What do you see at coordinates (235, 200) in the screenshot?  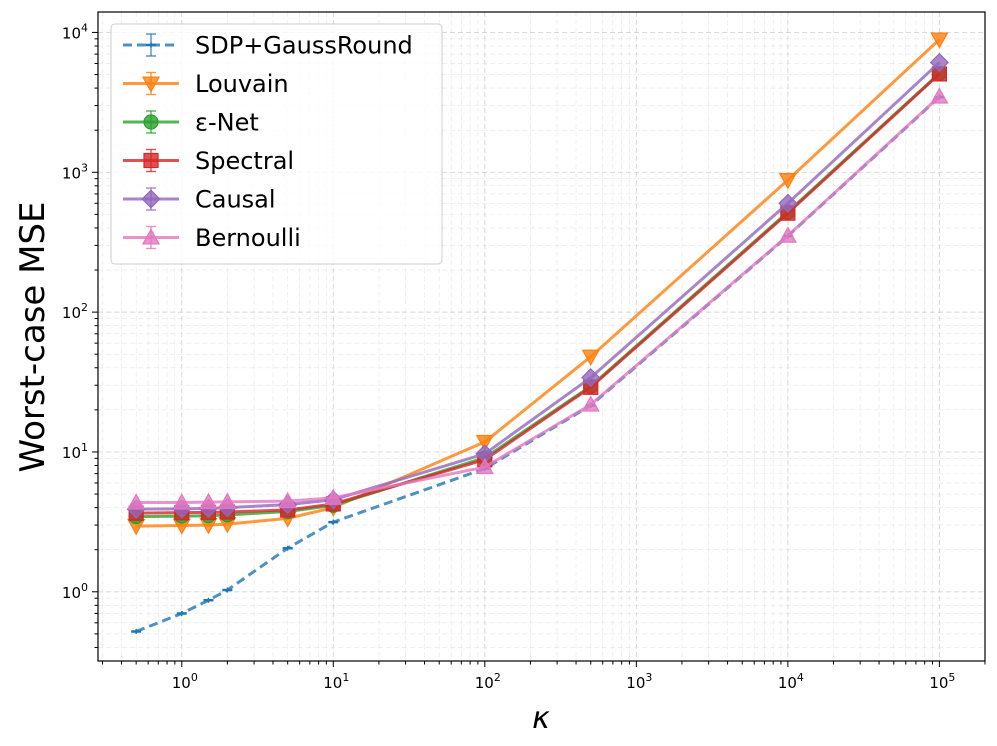 I see `legend-label: Causal` at bounding box center [235, 200].